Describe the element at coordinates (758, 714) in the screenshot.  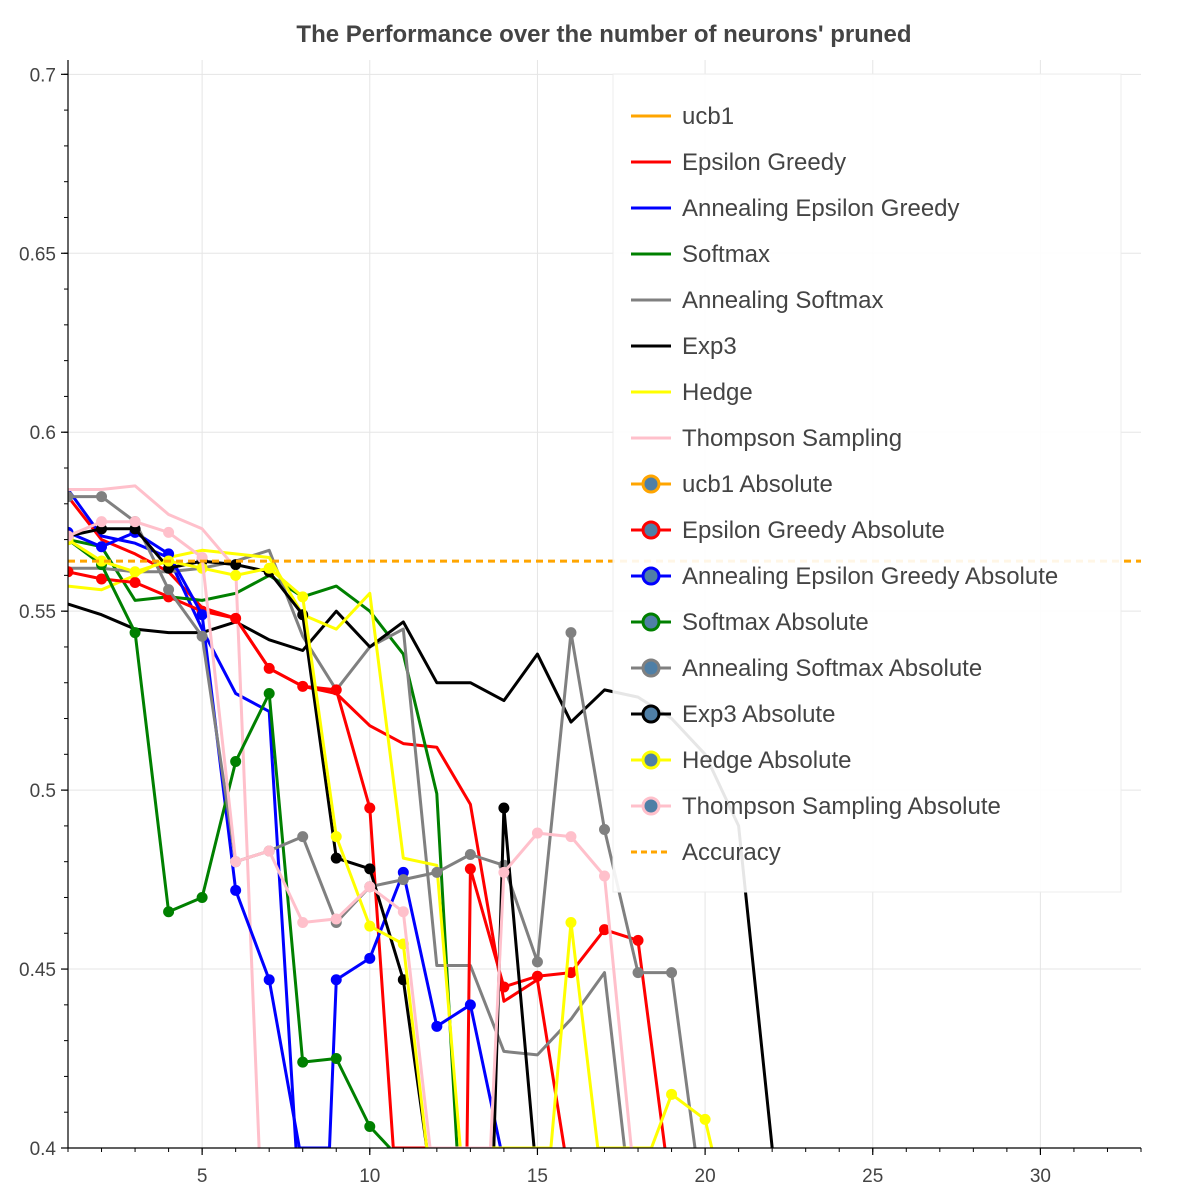
I see `legend-label-exp3-absolute: Exp3 Absolute` at that location.